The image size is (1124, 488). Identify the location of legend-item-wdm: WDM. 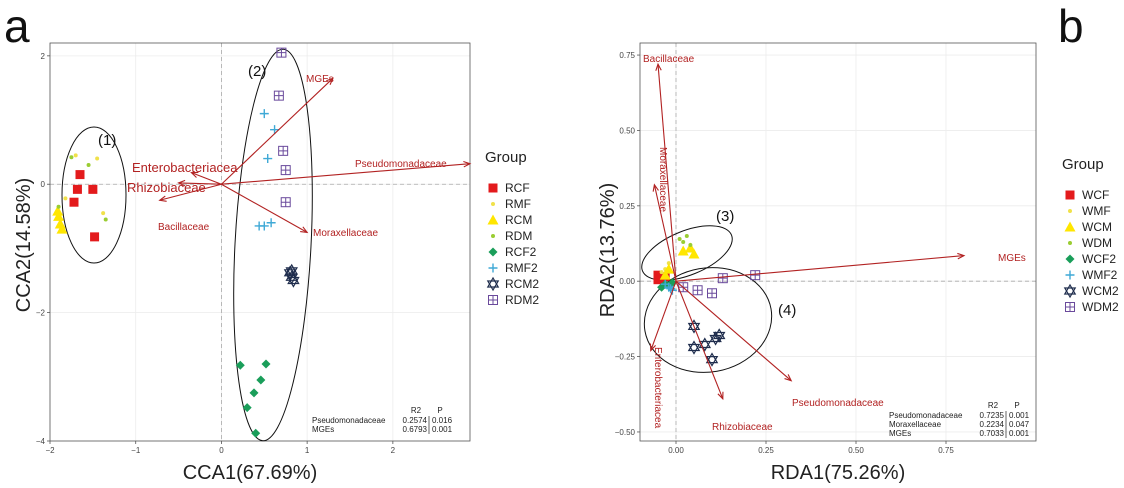
(1090, 243).